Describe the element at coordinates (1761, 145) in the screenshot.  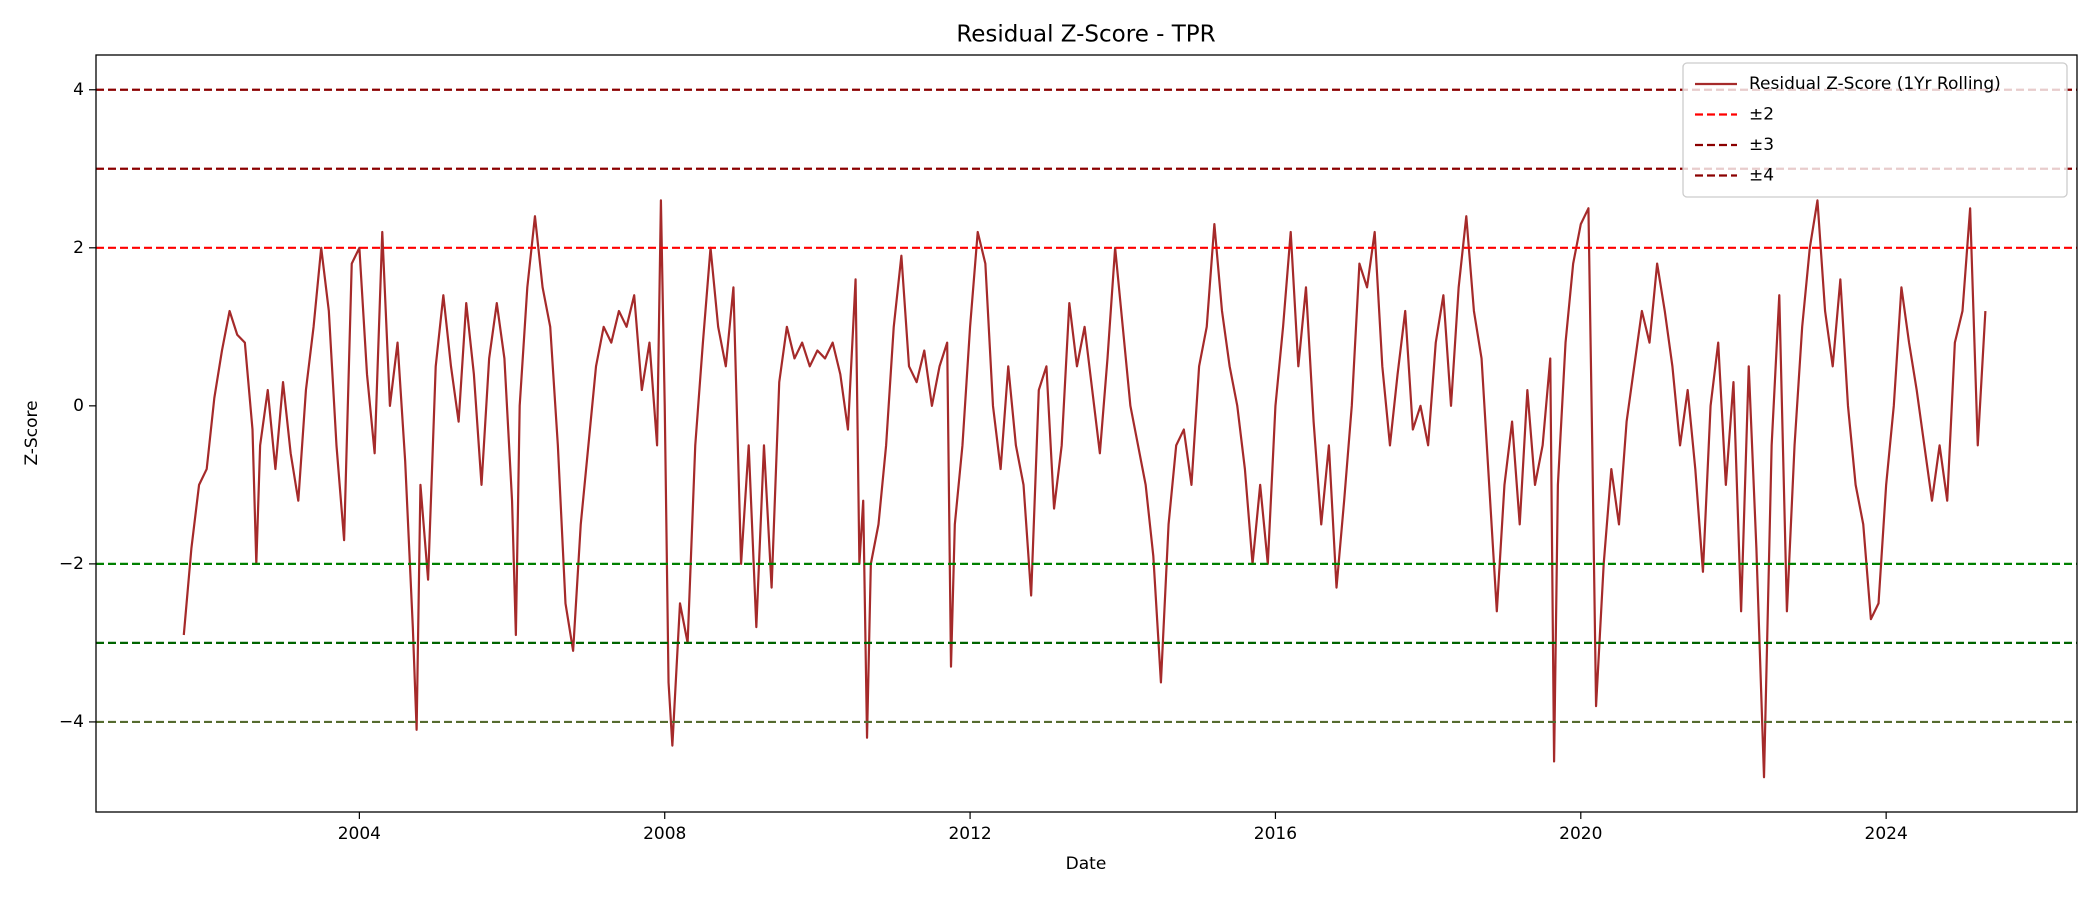
I see `legend-label: ±3` at that location.